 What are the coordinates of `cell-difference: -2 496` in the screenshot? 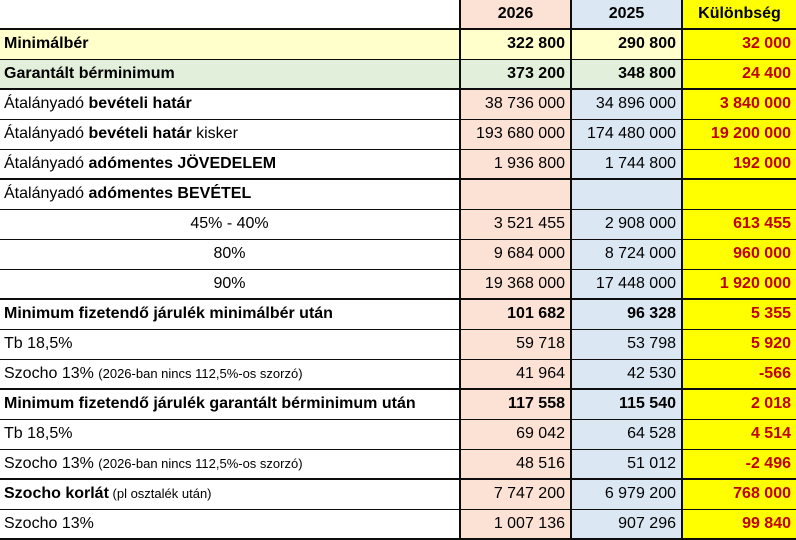 It's located at (738, 463).